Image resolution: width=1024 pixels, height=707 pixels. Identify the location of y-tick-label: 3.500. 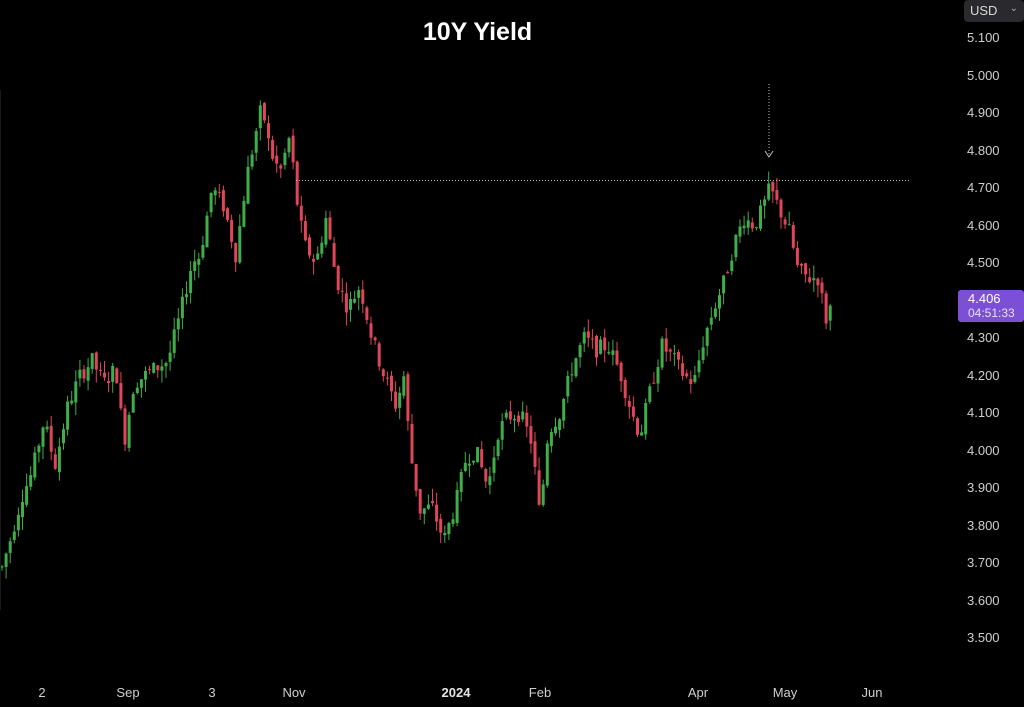
(983, 637).